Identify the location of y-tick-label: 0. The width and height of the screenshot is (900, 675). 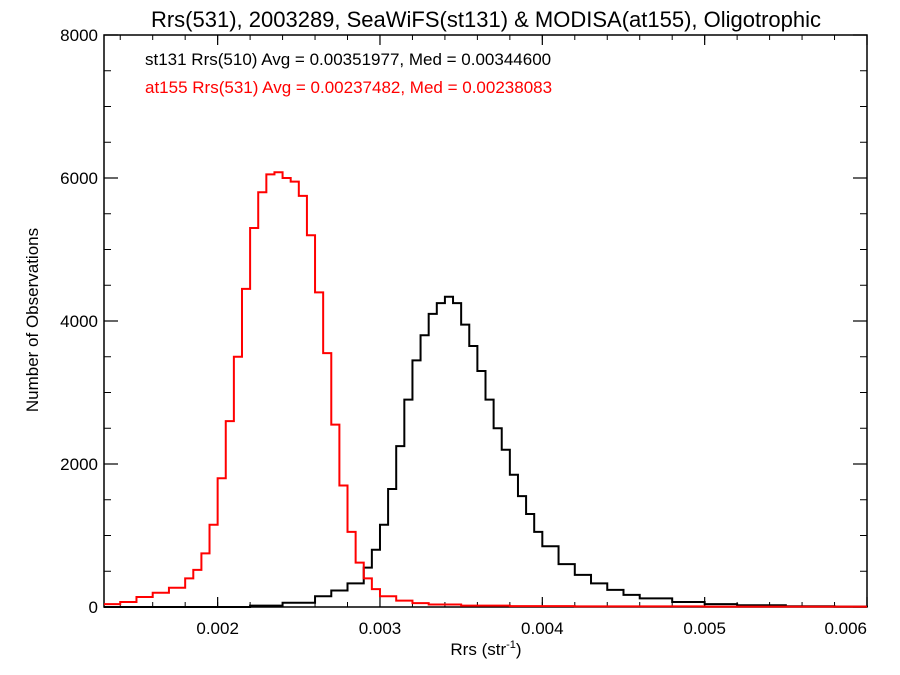
(93, 607).